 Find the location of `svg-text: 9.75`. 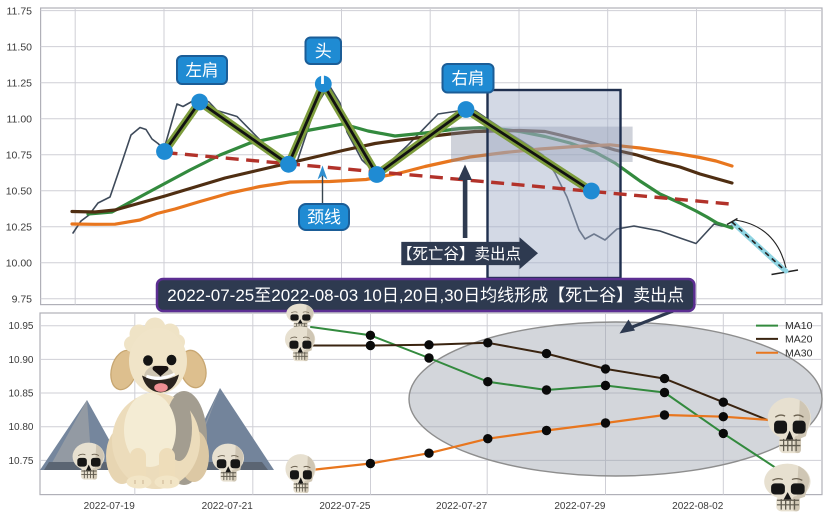

svg-text: 9.75 is located at coordinates (22, 300).